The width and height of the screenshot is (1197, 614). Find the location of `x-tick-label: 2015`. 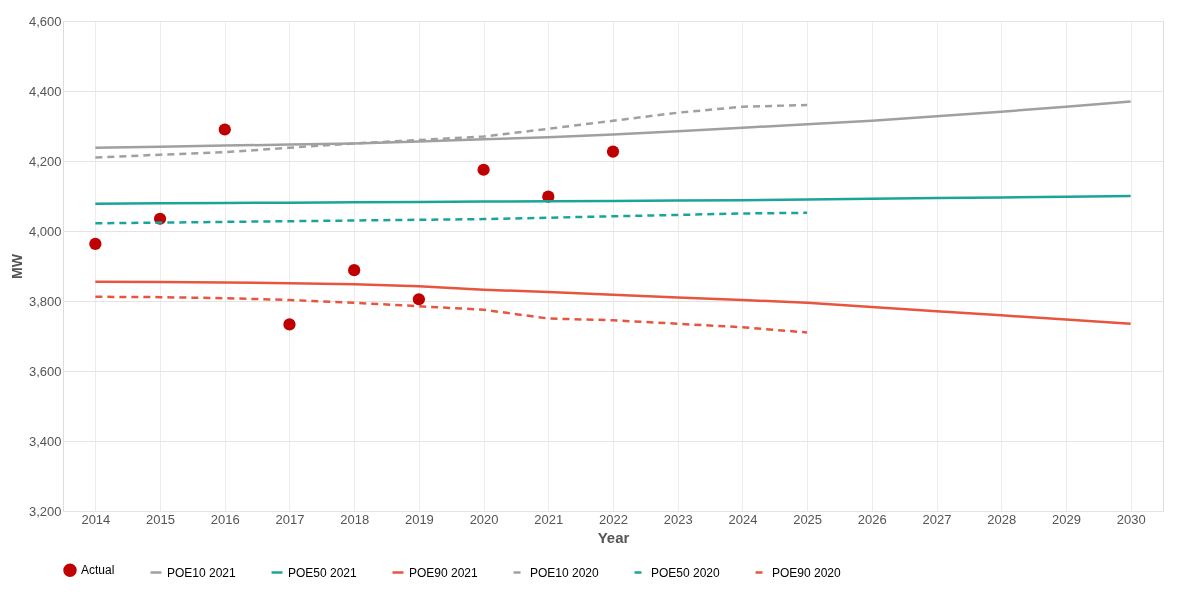

x-tick-label: 2015 is located at coordinates (161, 519).